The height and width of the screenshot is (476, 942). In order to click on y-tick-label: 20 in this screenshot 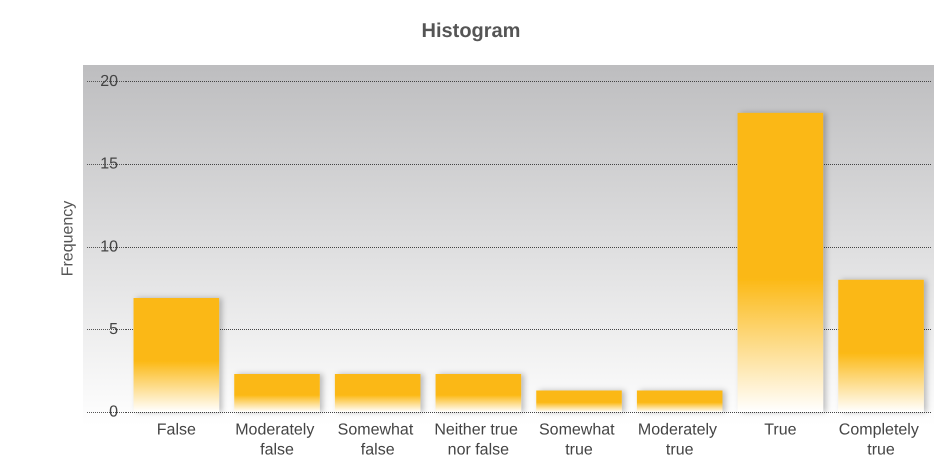, I will do `click(109, 81)`.